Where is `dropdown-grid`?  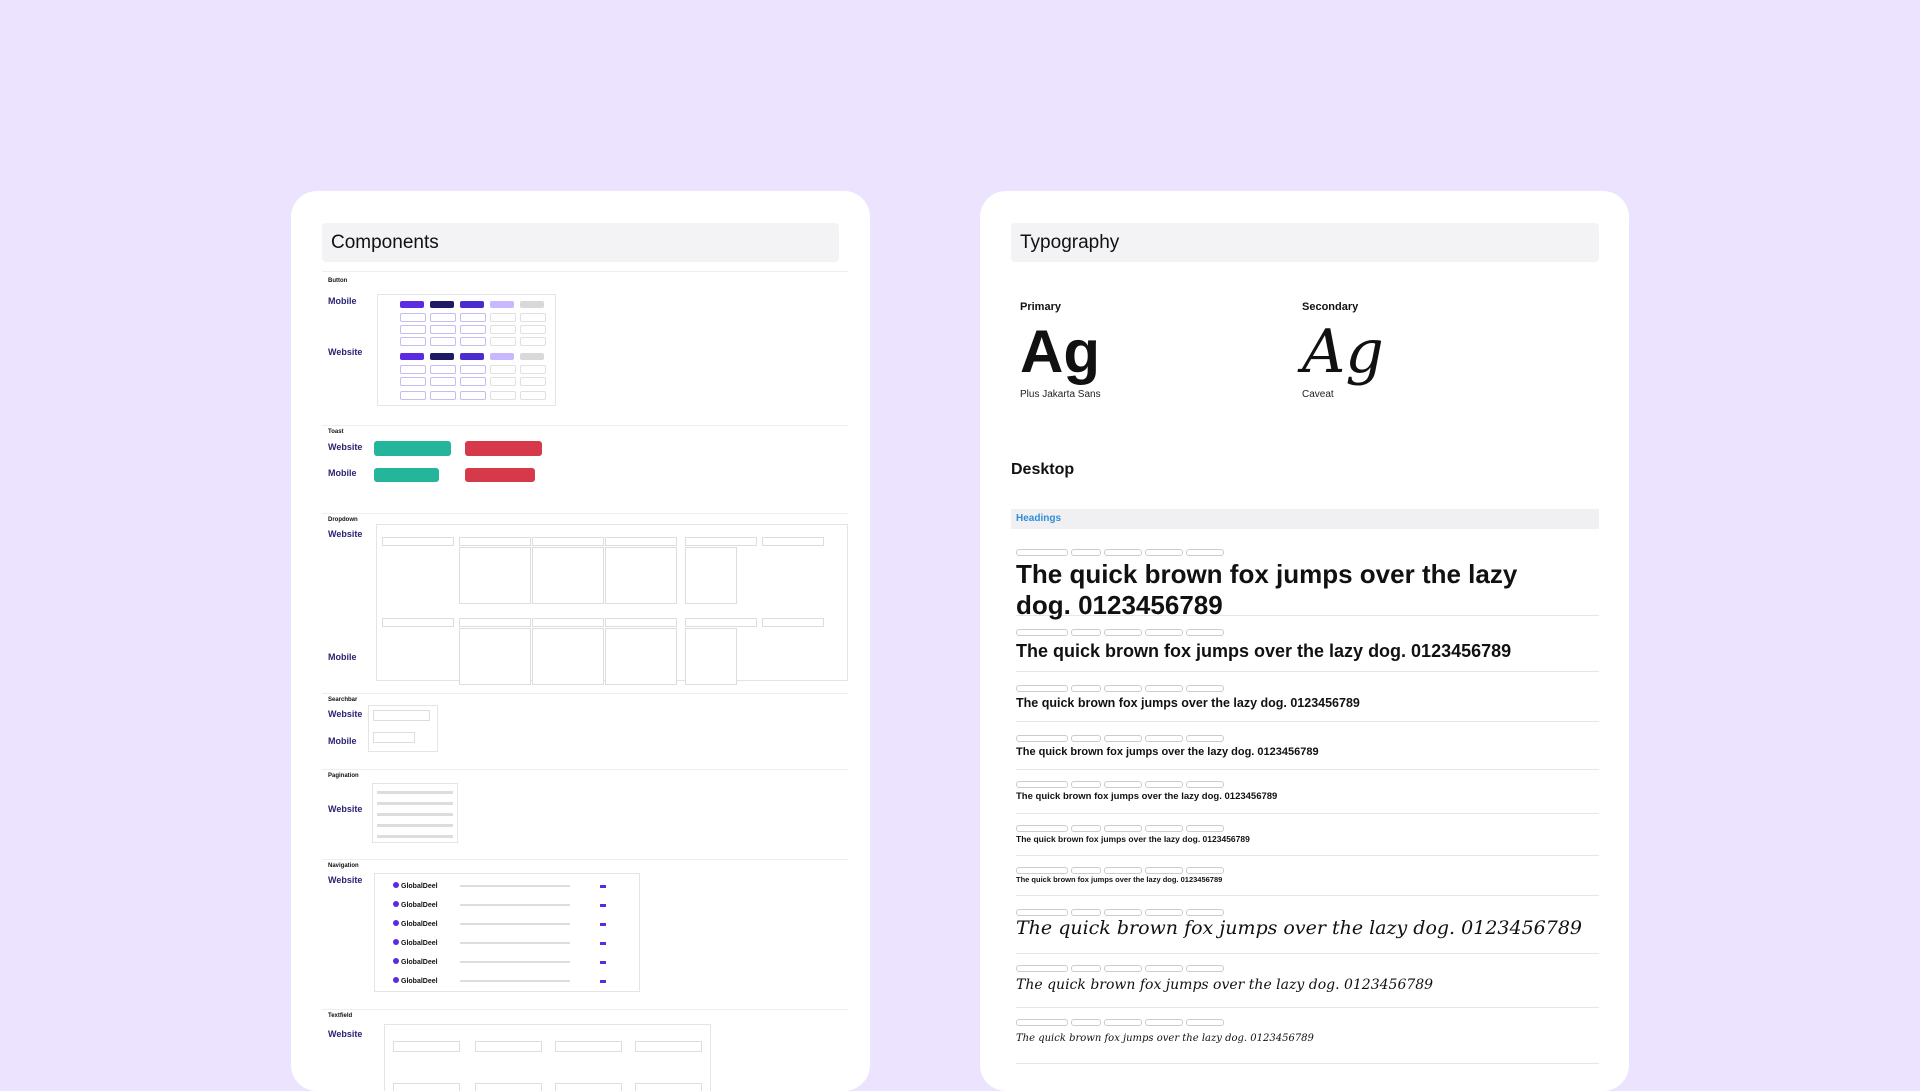 dropdown-grid is located at coordinates (612, 604).